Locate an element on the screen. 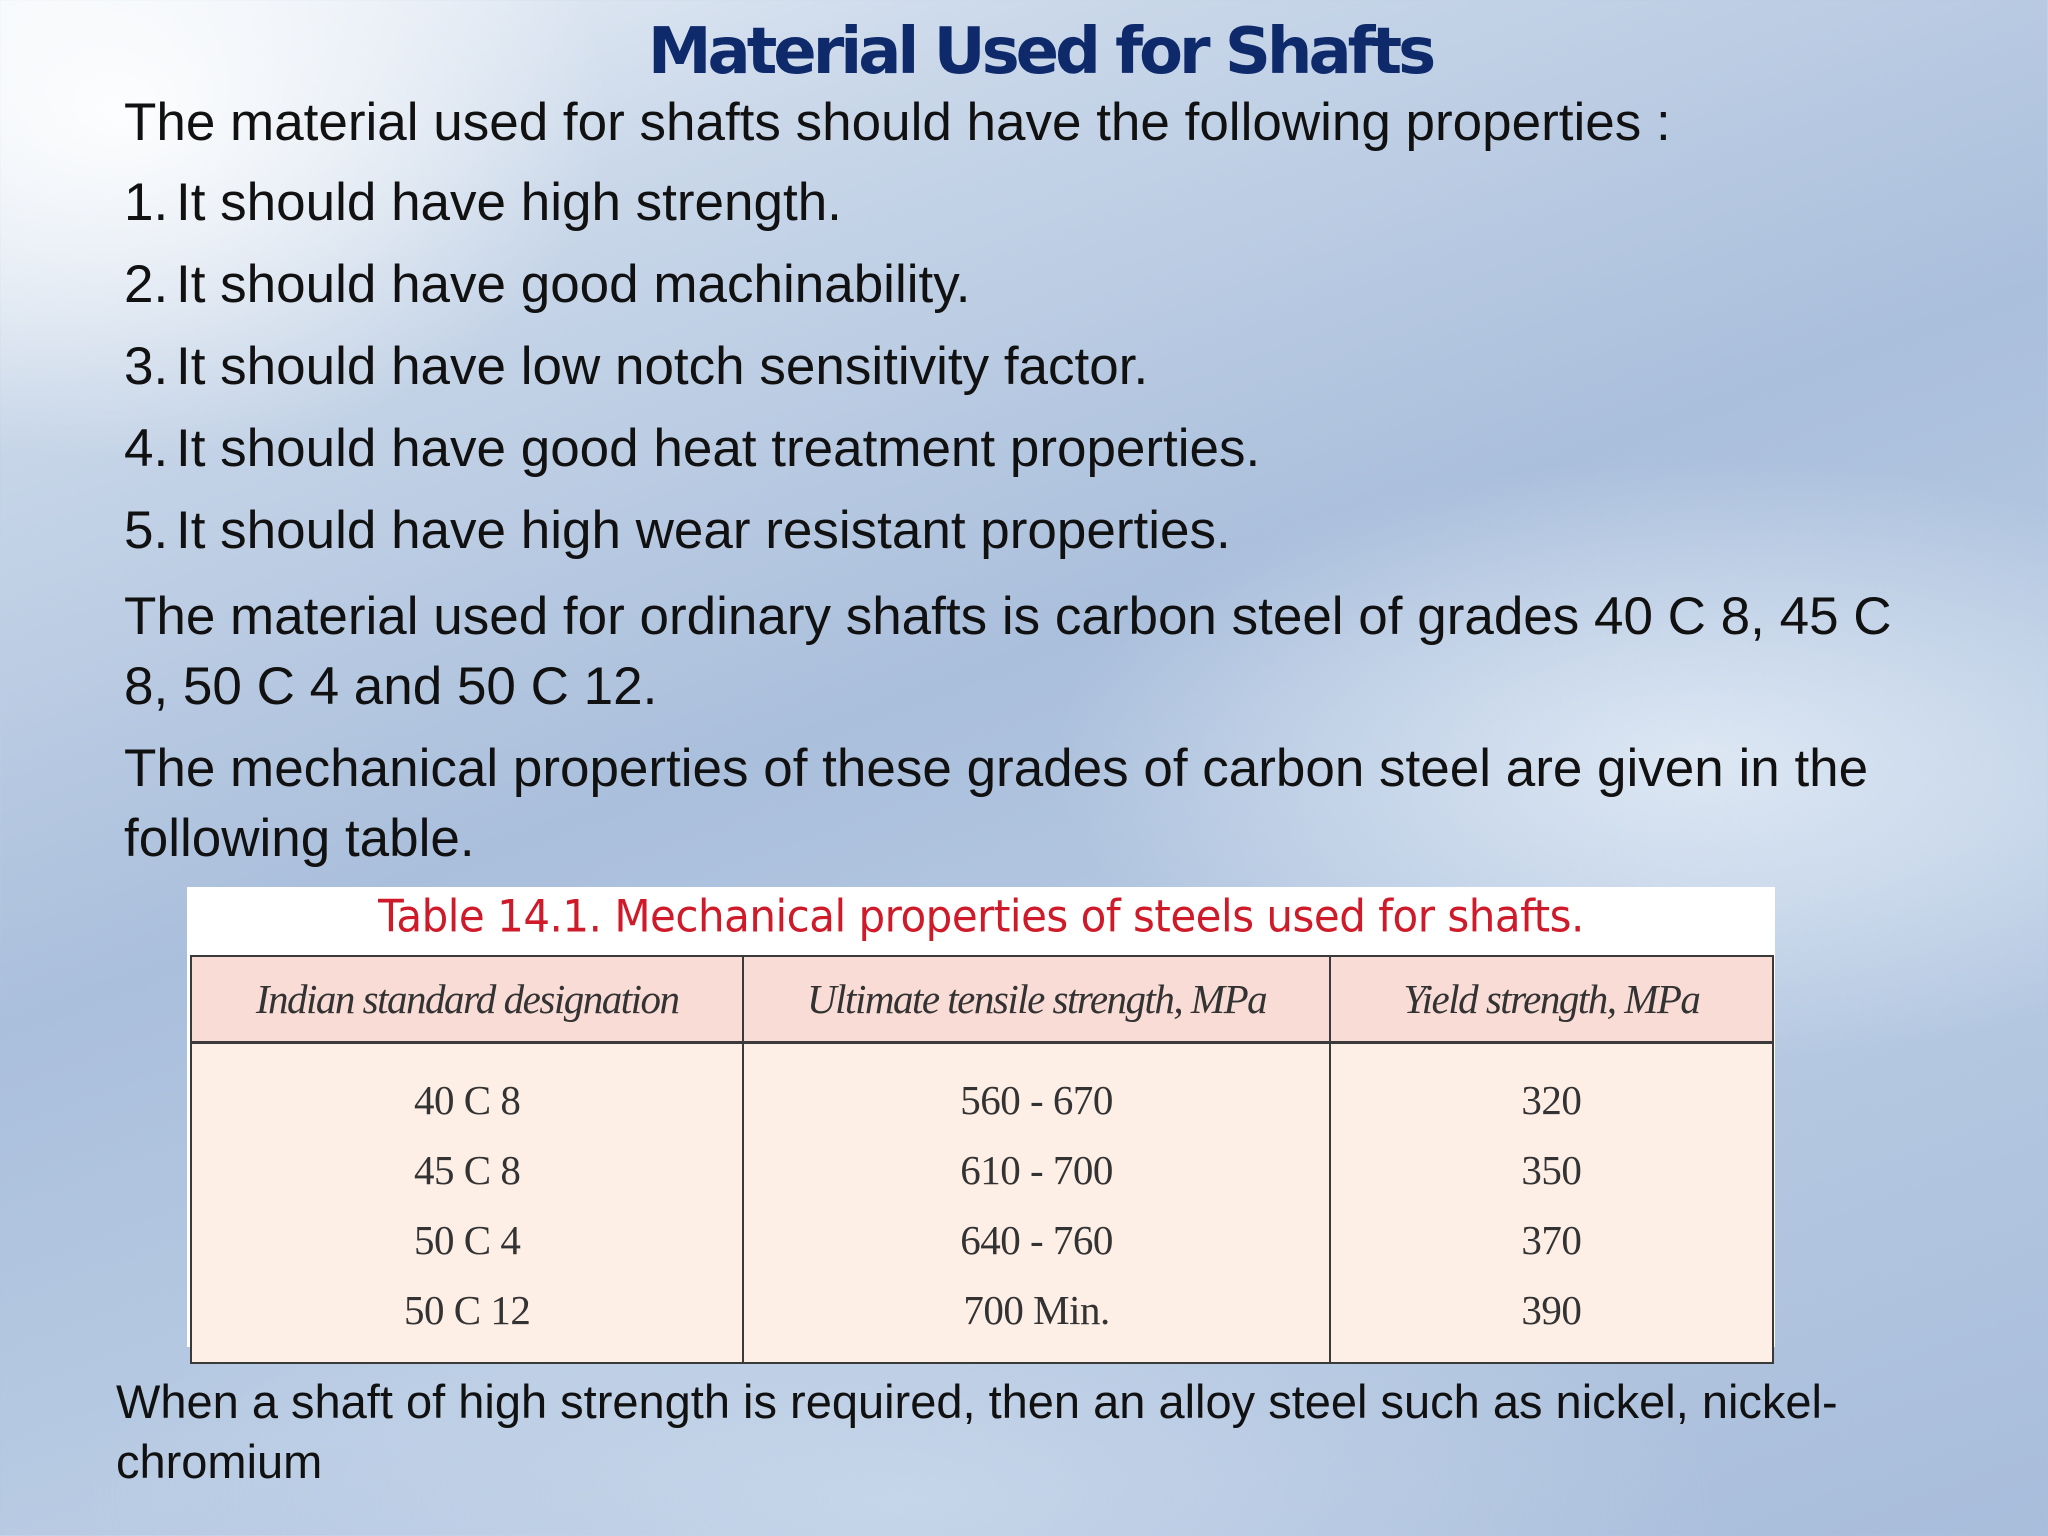 The height and width of the screenshot is (1536, 2048). table-row: 50 C 4 640 - 760 370 is located at coordinates (982, 1240).